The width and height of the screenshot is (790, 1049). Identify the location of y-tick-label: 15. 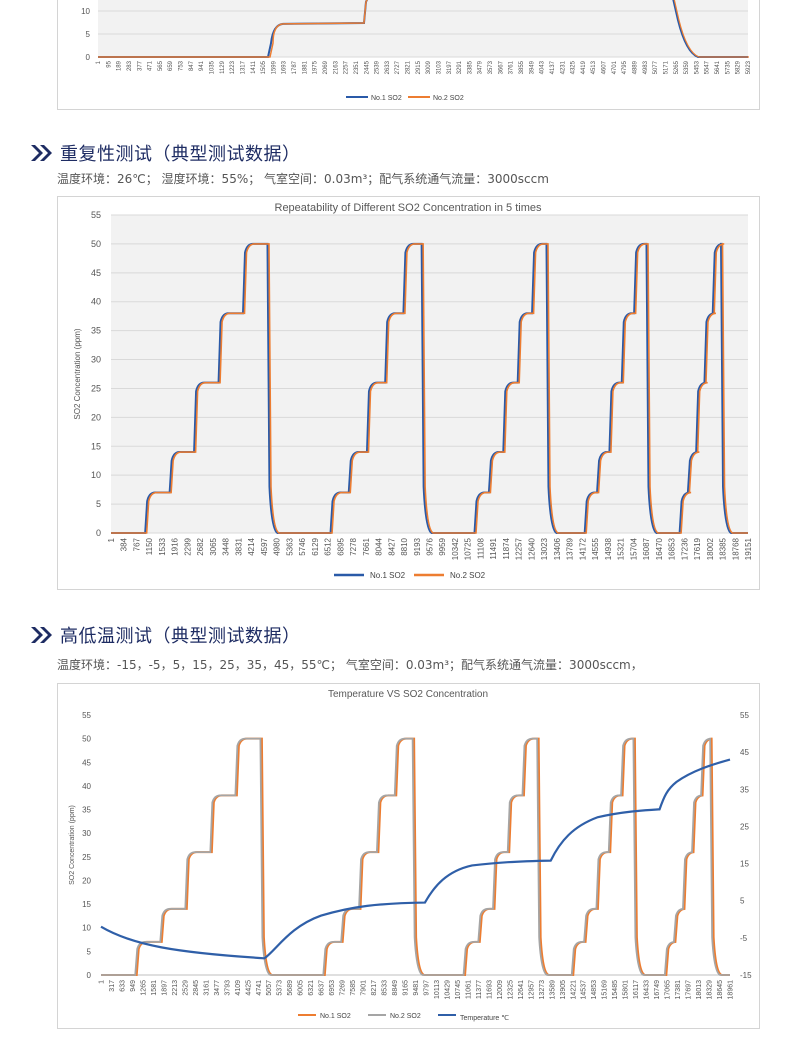
(86, 904).